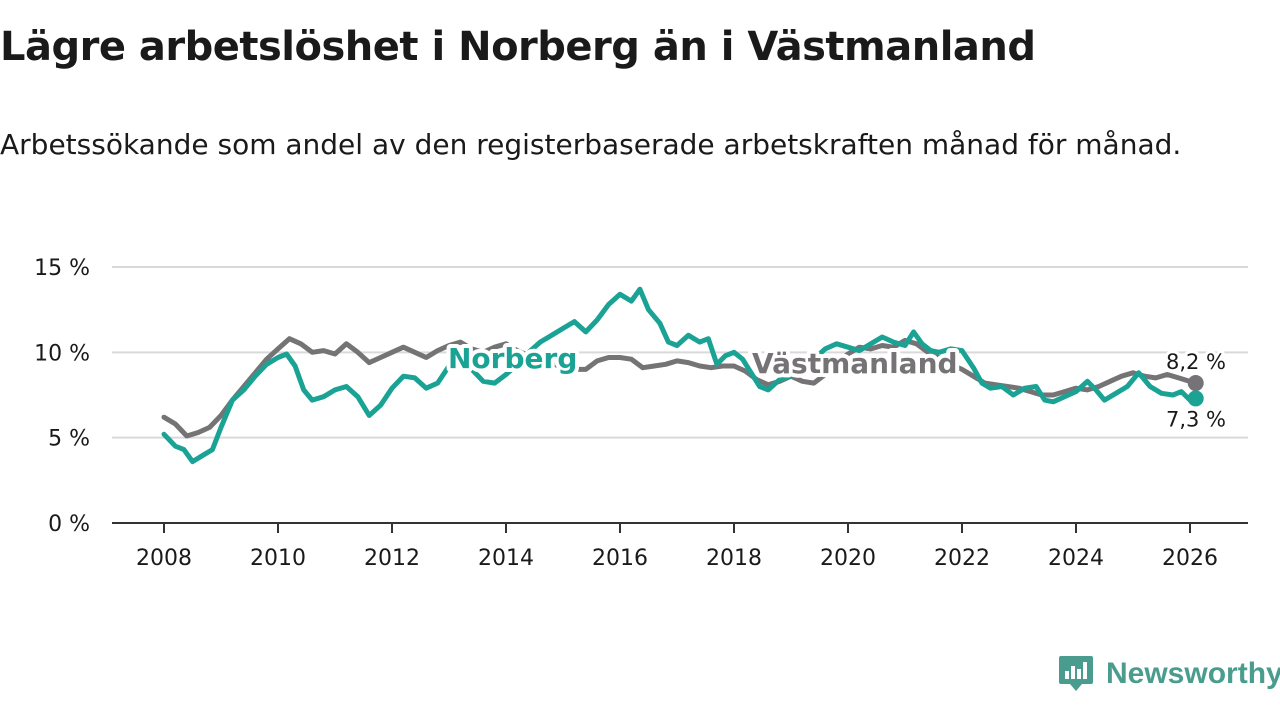 The height and width of the screenshot is (720, 1280). Describe the element at coordinates (62, 396) in the screenshot. I see `y-axis: 0 % 5 % 10 % 15 %` at that location.